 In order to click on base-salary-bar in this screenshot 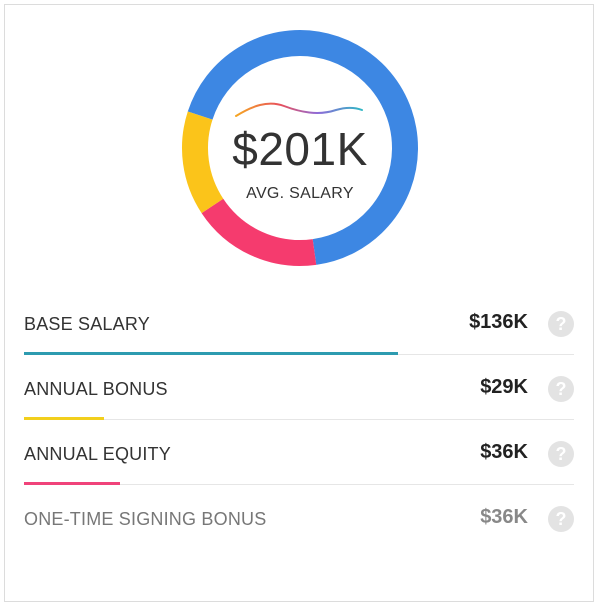, I will do `click(211, 353)`.